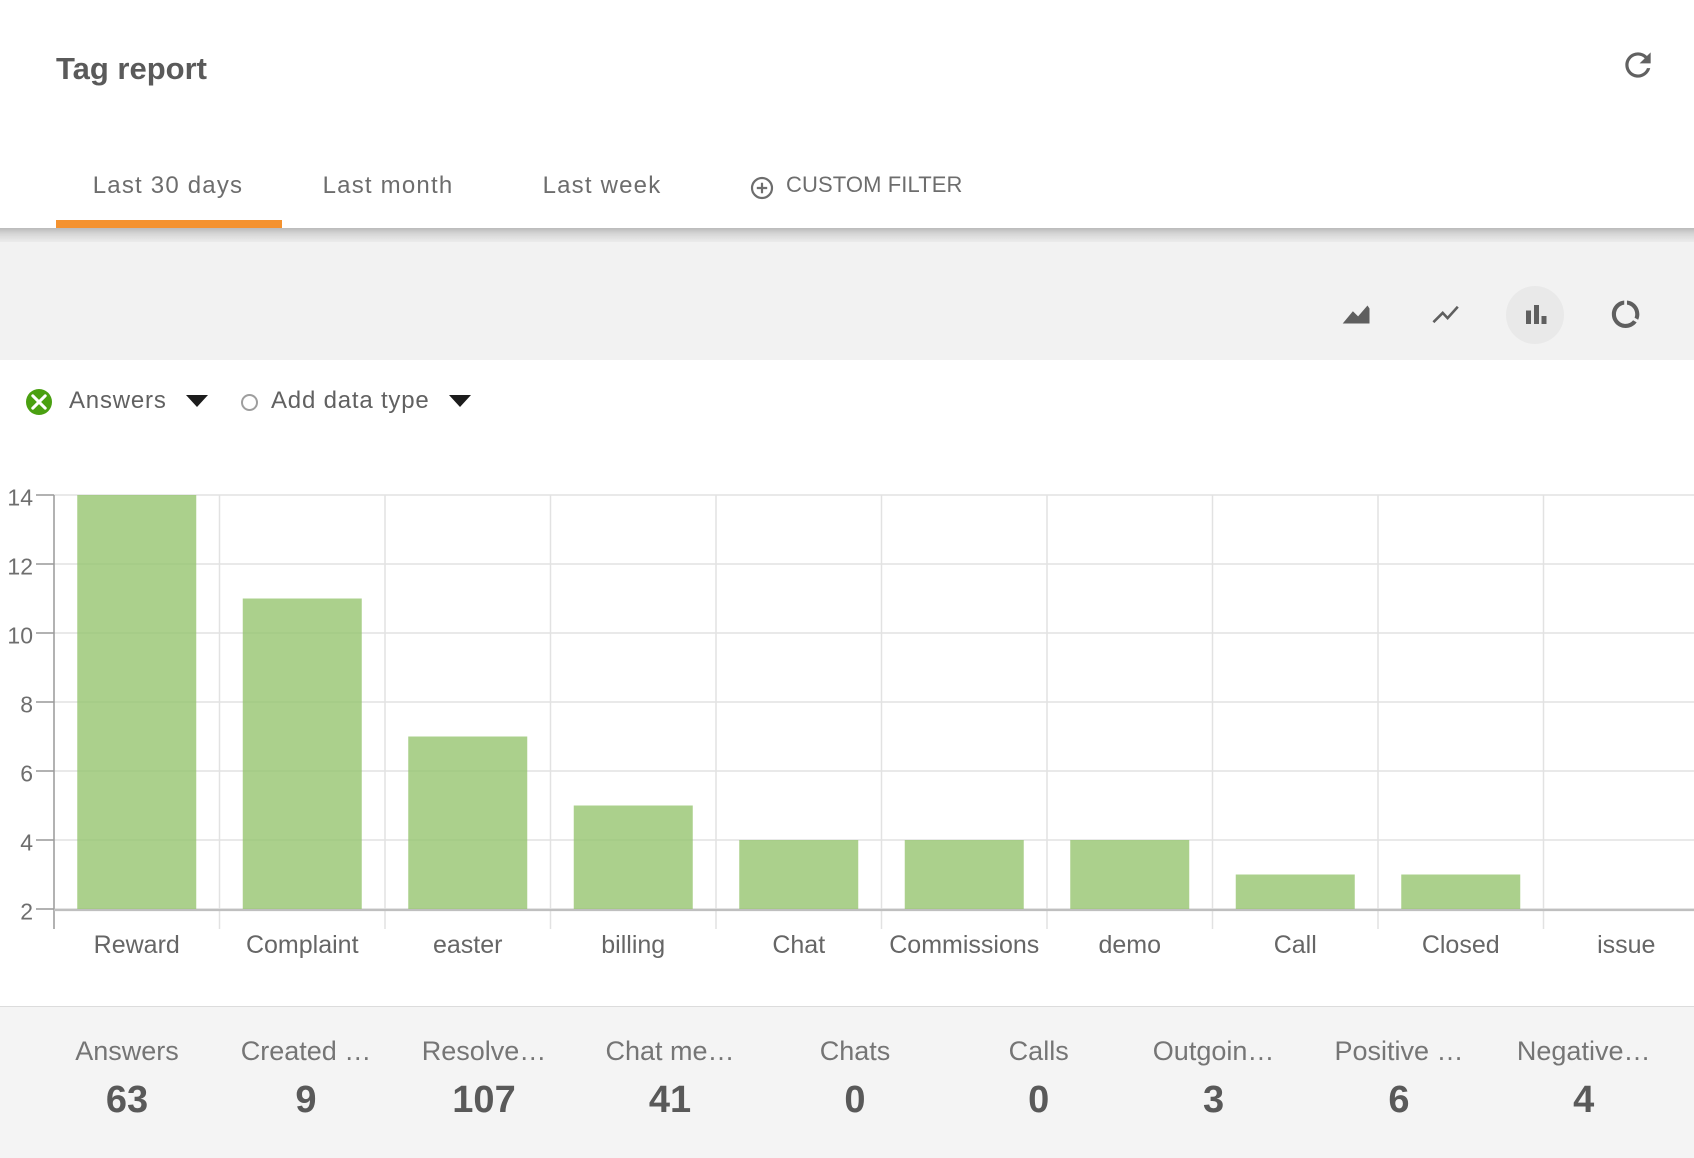 This screenshot has width=1694, height=1158. What do you see at coordinates (26, 774) in the screenshot?
I see `svg-text: 6` at bounding box center [26, 774].